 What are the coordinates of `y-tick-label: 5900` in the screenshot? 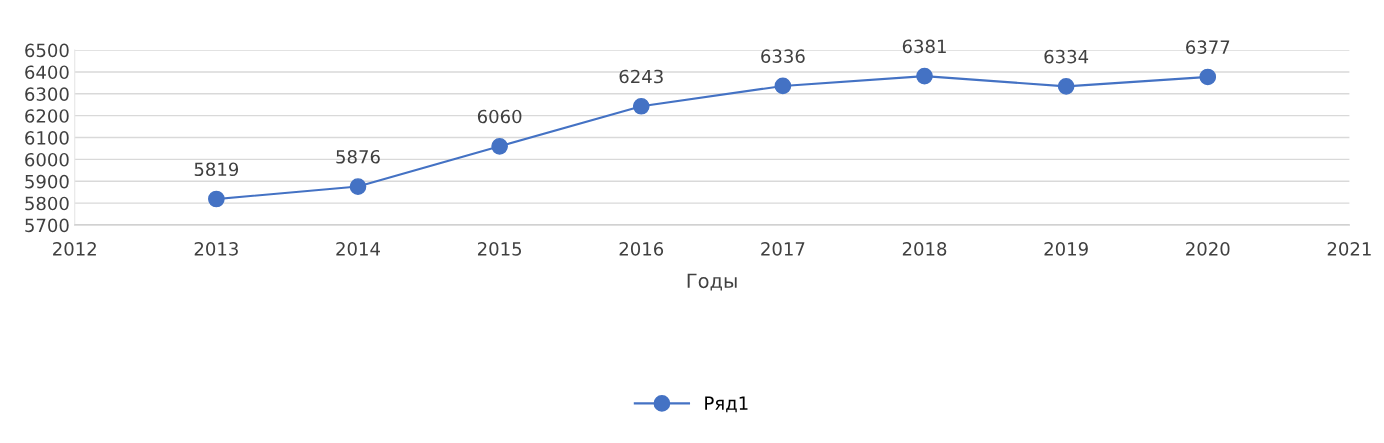 It's located at (47, 181).